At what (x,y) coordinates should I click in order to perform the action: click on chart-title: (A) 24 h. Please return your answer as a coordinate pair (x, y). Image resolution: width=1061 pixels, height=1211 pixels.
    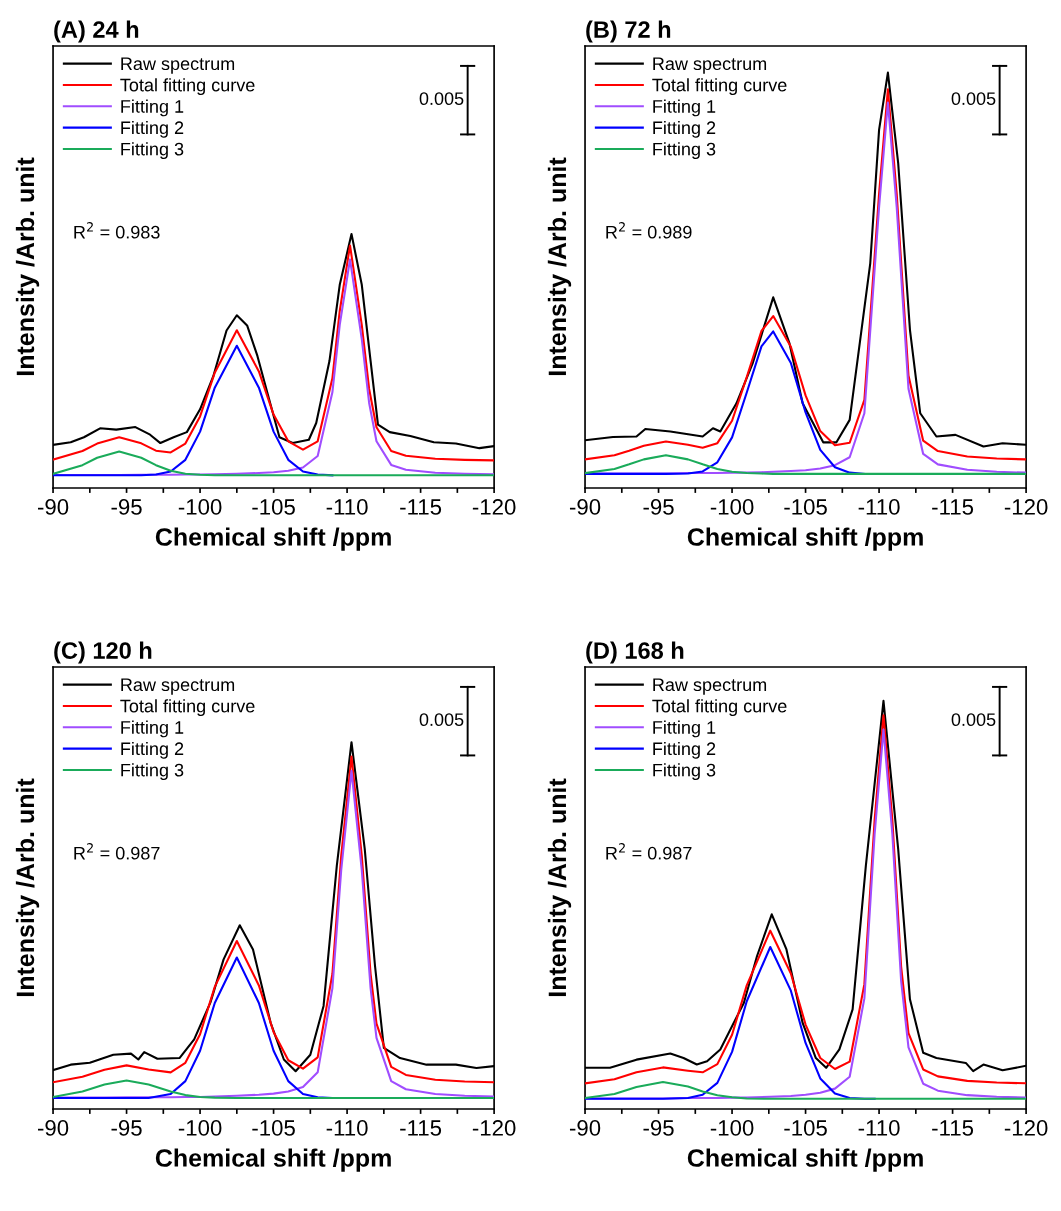
    Looking at the image, I should click on (96, 31).